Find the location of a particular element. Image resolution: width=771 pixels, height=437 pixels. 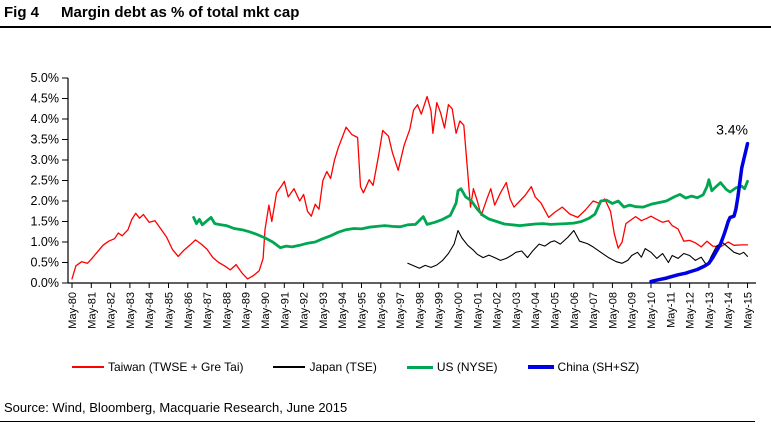

title-divider is located at coordinates (385, 27).